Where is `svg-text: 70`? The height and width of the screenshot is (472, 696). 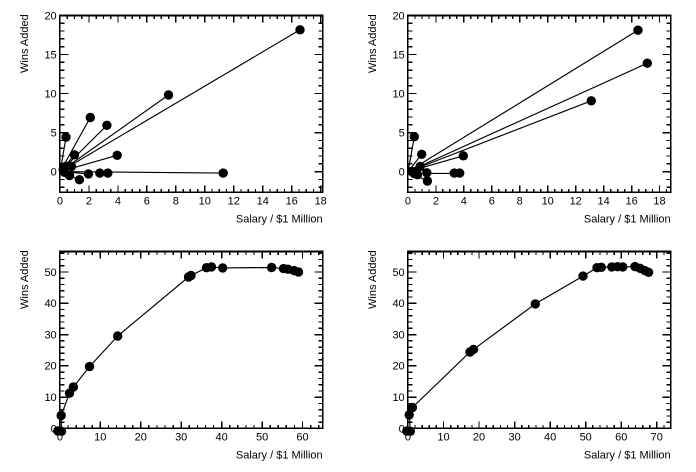
svg-text: 70 is located at coordinates (657, 438).